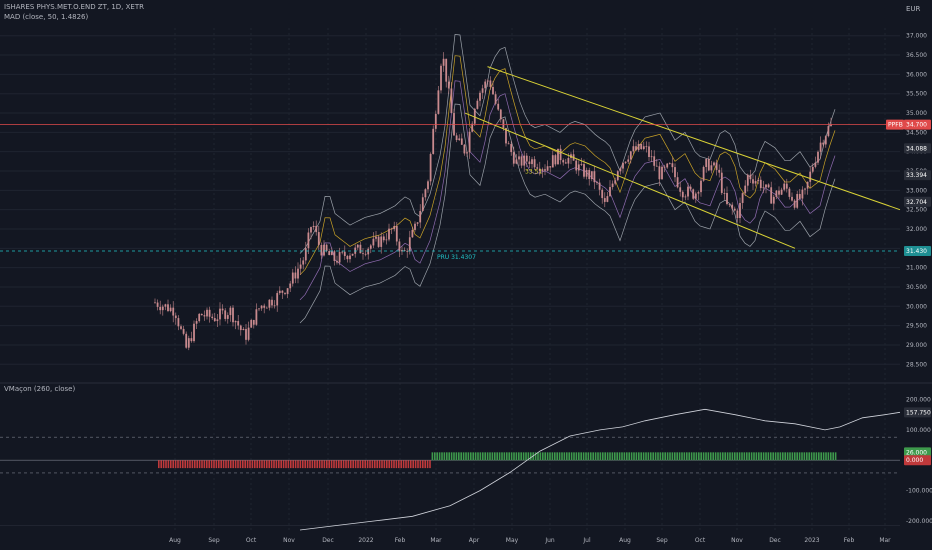 The height and width of the screenshot is (550, 932). I want to click on symbol-tag: PPFB, so click(895, 125).